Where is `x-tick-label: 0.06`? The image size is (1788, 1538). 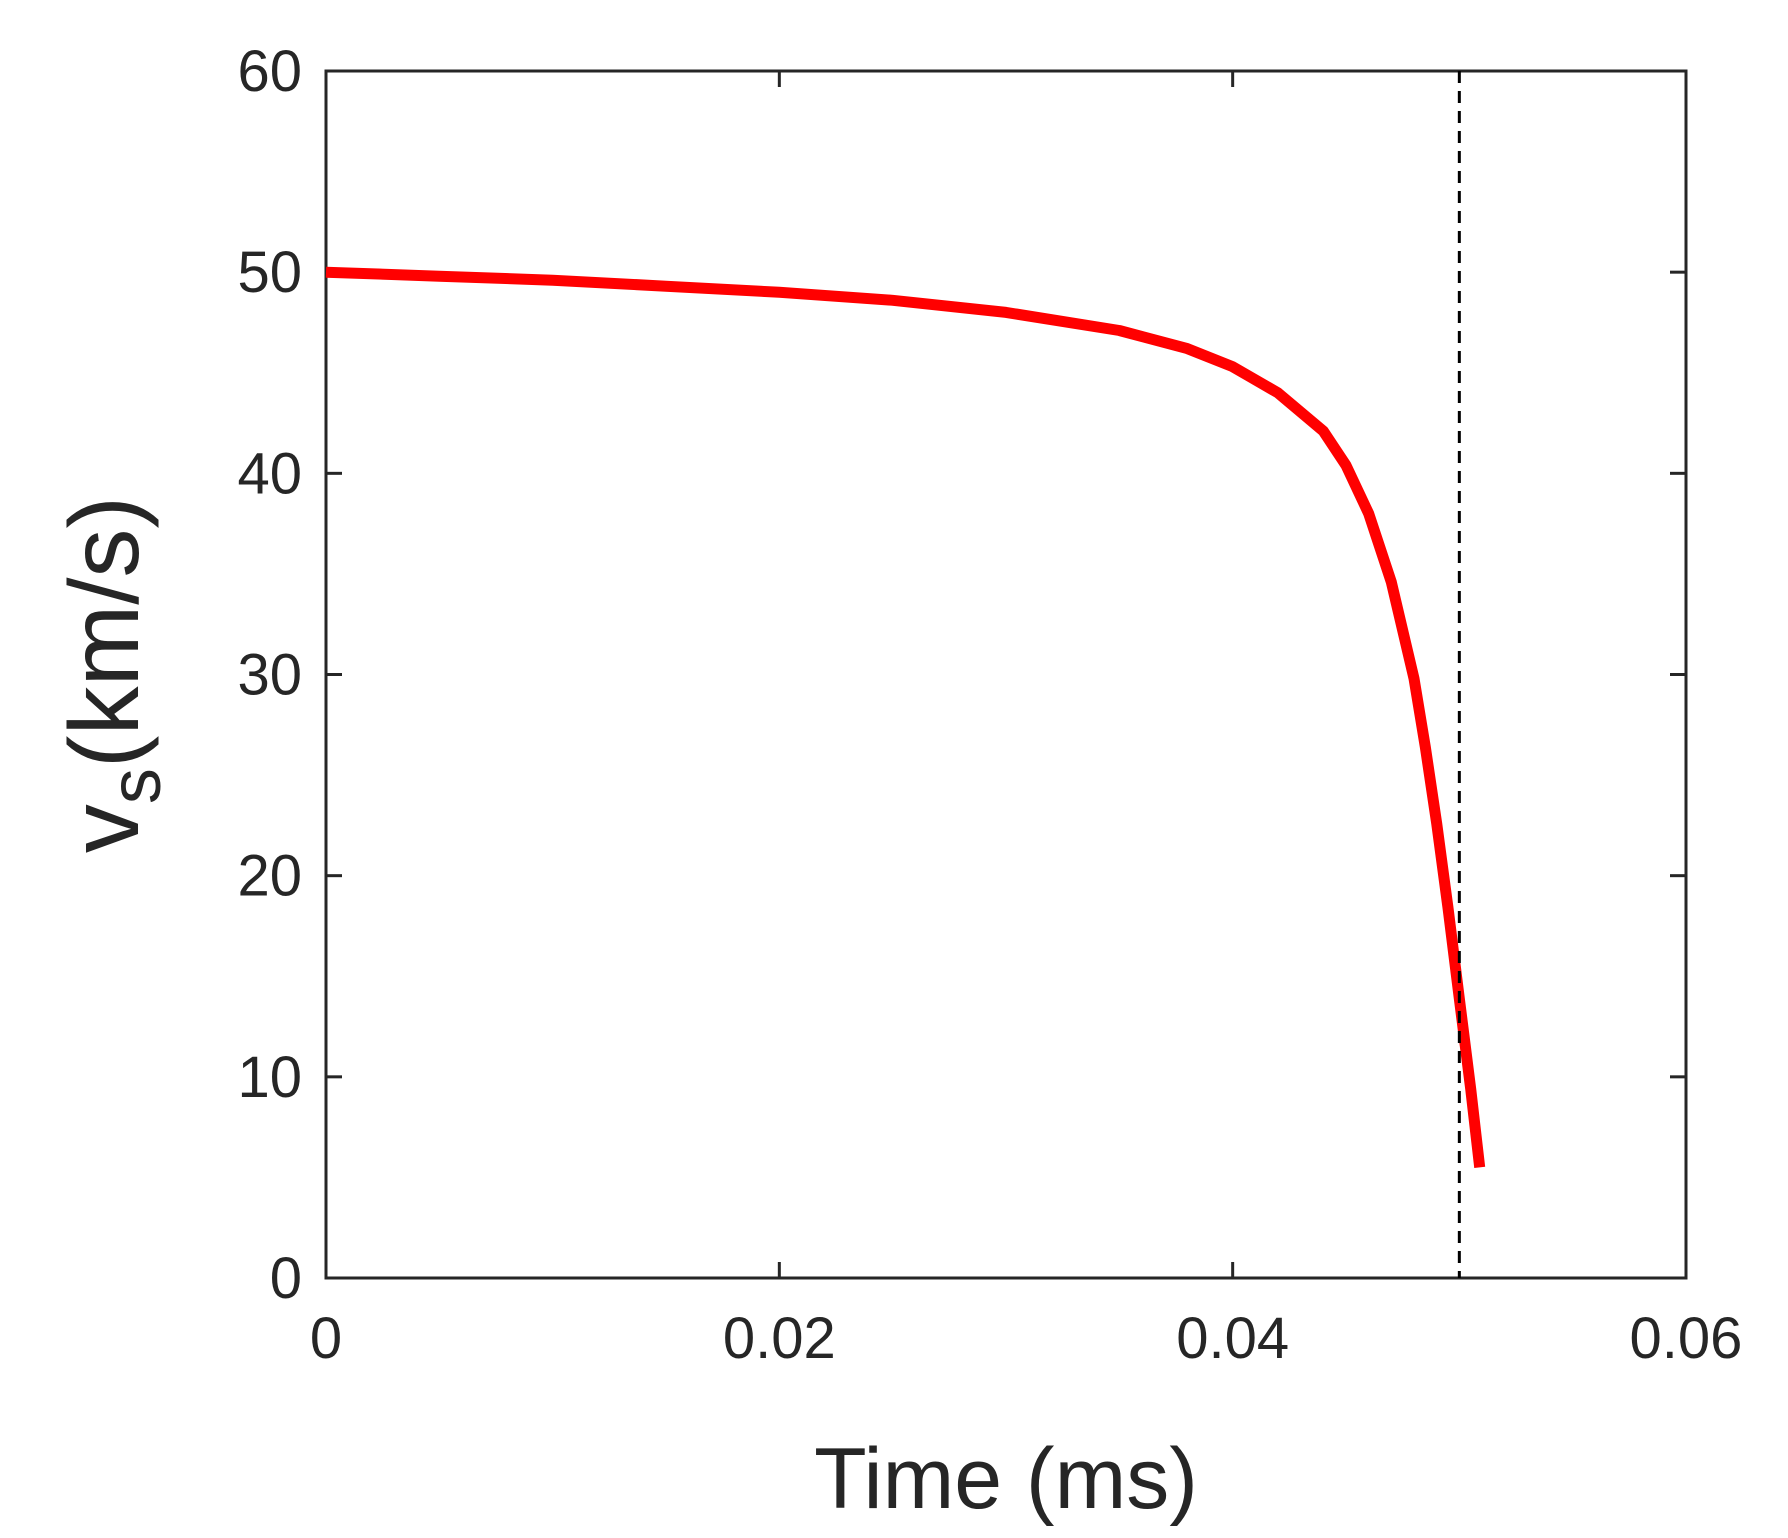 x-tick-label: 0.06 is located at coordinates (1686, 1338).